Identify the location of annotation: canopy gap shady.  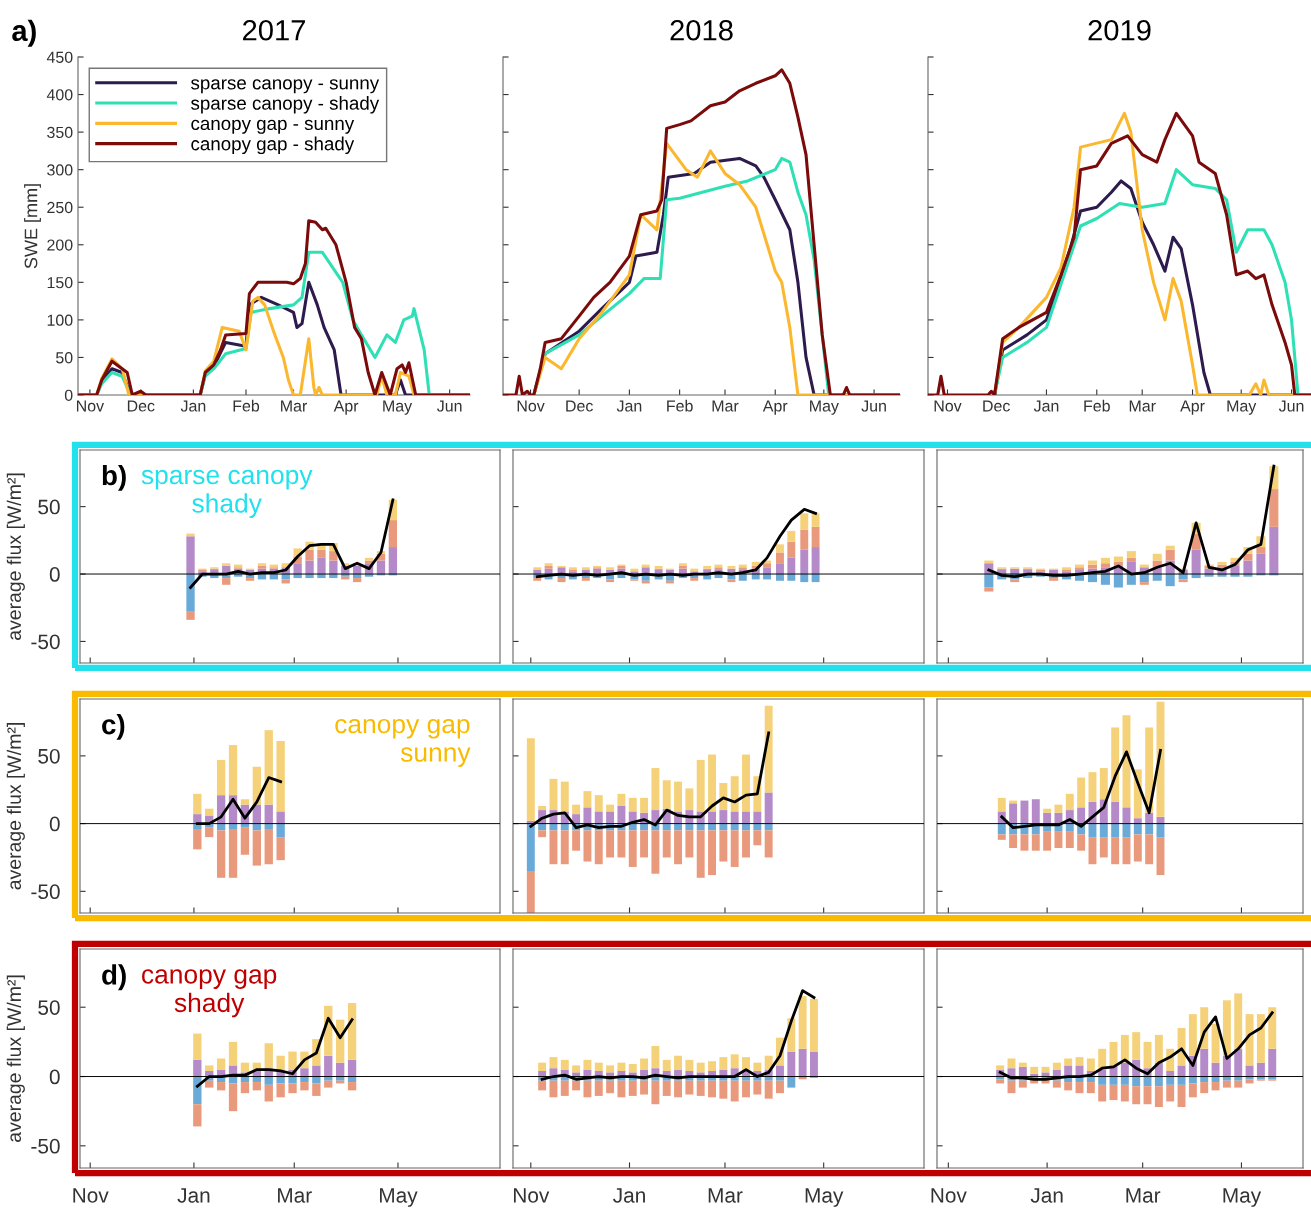
(209, 993).